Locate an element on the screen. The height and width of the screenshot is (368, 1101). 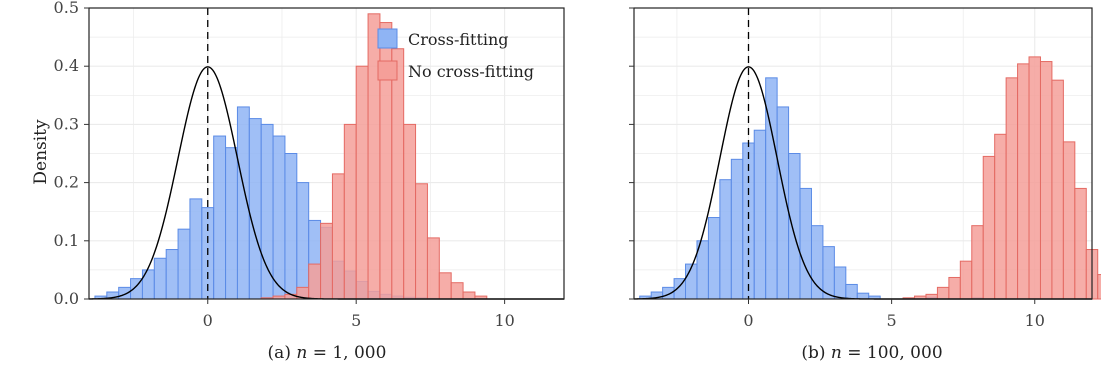
caption-panel-a: (a) n = 1, 000 is located at coordinates (327, 353).